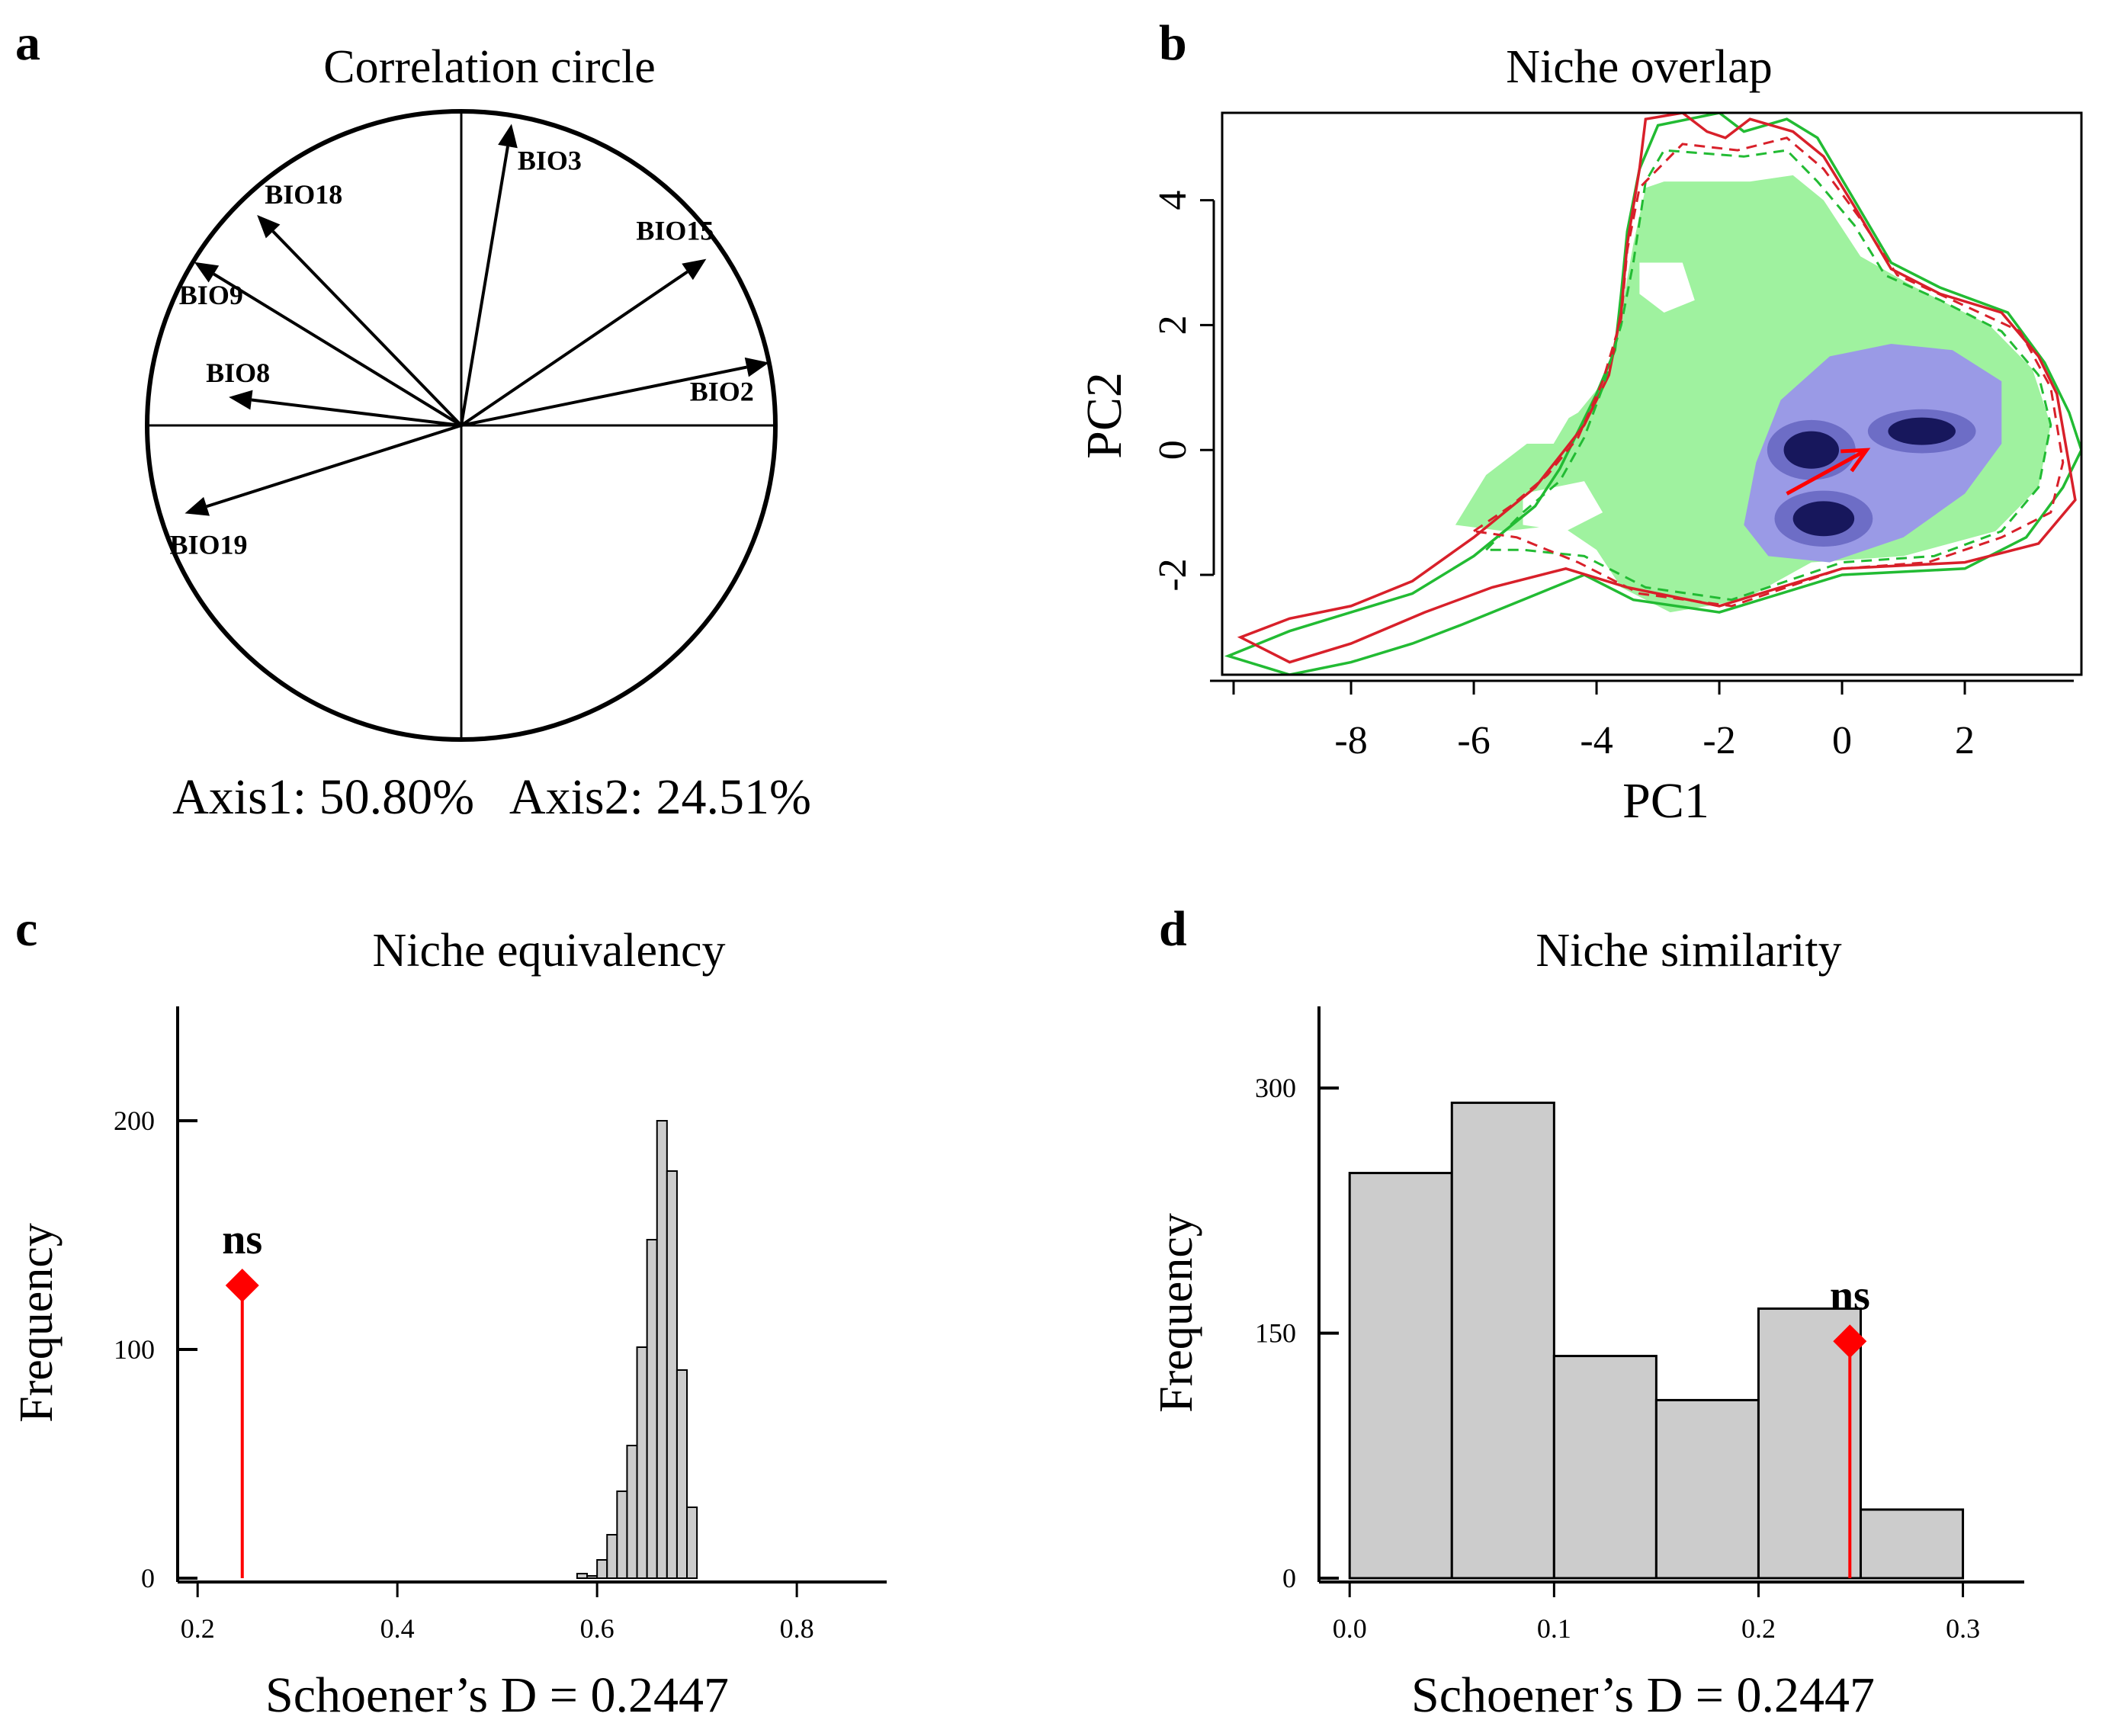  What do you see at coordinates (1473, 741) in the screenshot?
I see `niche-x-tick-label: -6` at bounding box center [1473, 741].